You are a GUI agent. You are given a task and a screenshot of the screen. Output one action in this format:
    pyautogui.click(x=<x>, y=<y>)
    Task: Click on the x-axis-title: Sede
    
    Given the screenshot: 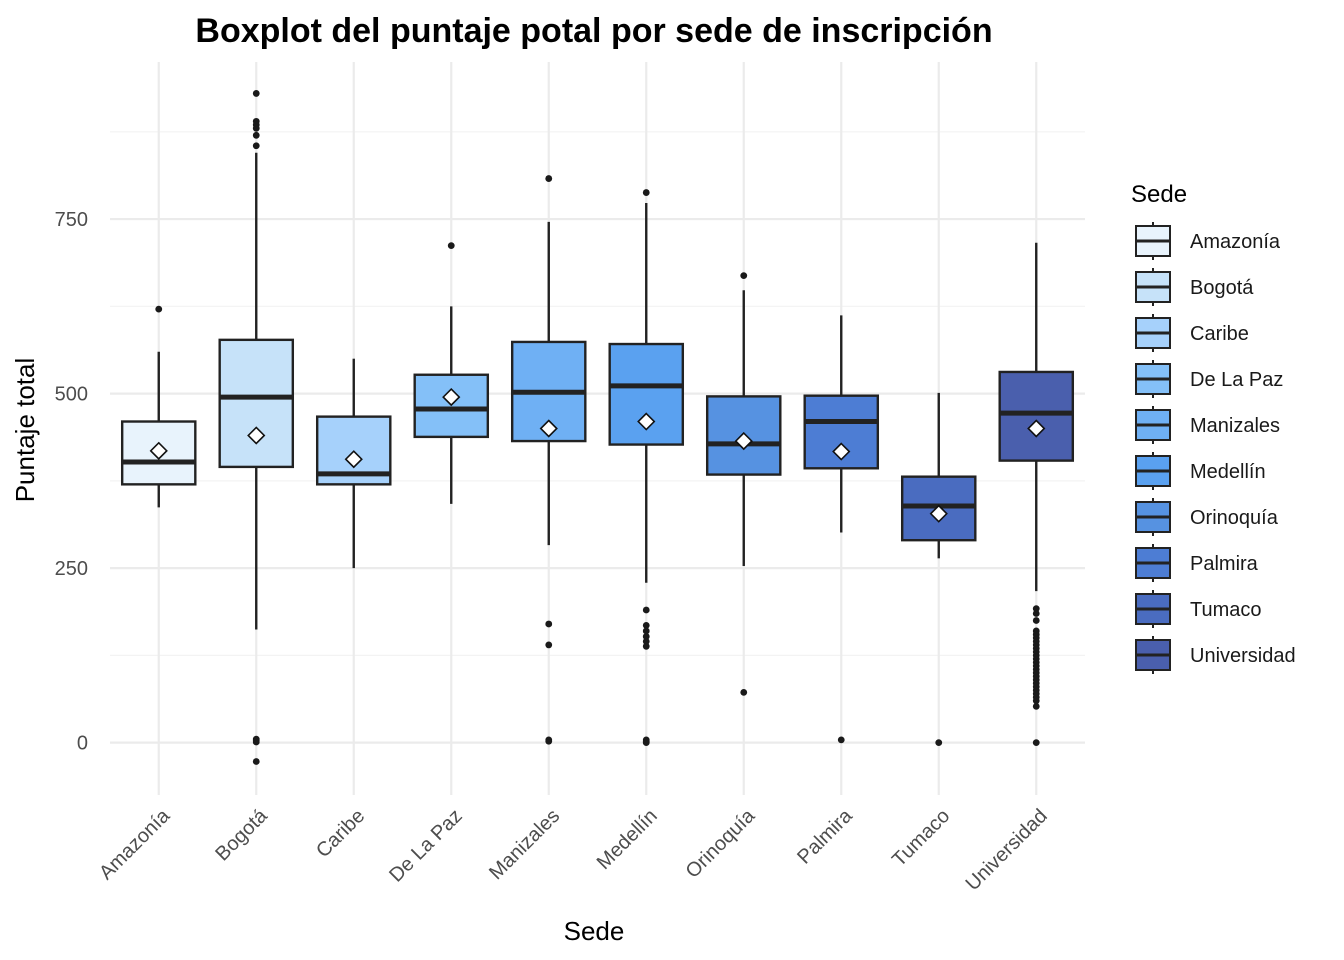 What is the action you would take?
    pyautogui.click(x=594, y=931)
    